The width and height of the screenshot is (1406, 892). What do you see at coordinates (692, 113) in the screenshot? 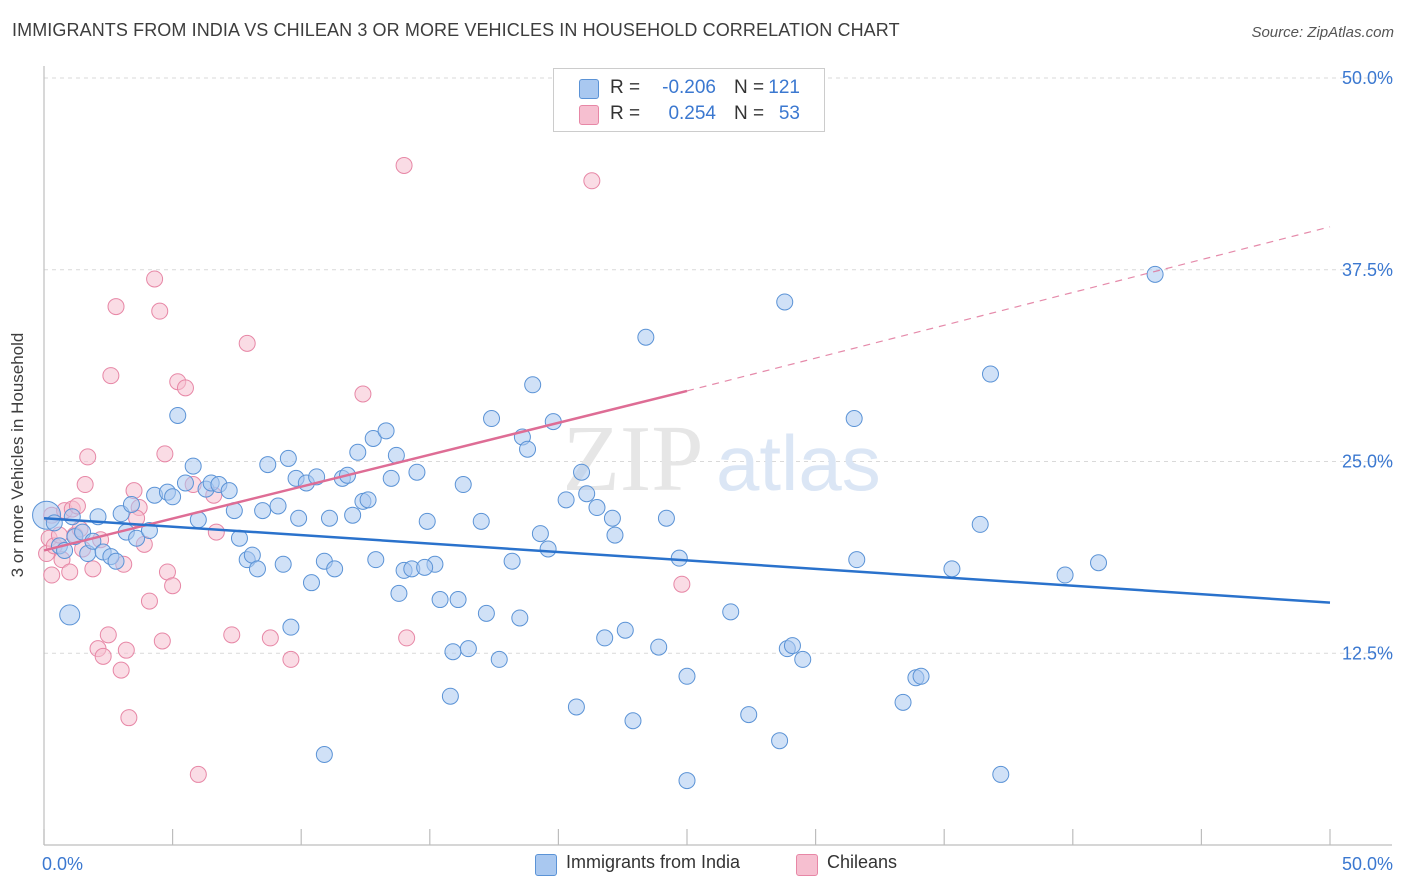
I see `legend-r-value: 0.254` at bounding box center [692, 113].